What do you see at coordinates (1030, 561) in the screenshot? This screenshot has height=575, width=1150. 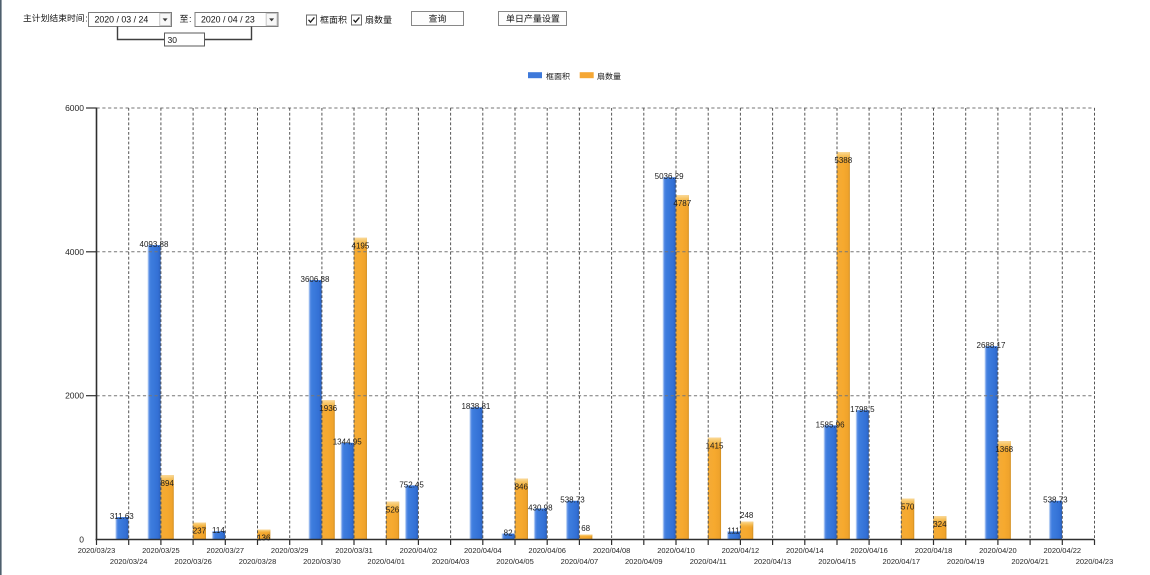 I see `svg-text: 2020/04/21` at bounding box center [1030, 561].